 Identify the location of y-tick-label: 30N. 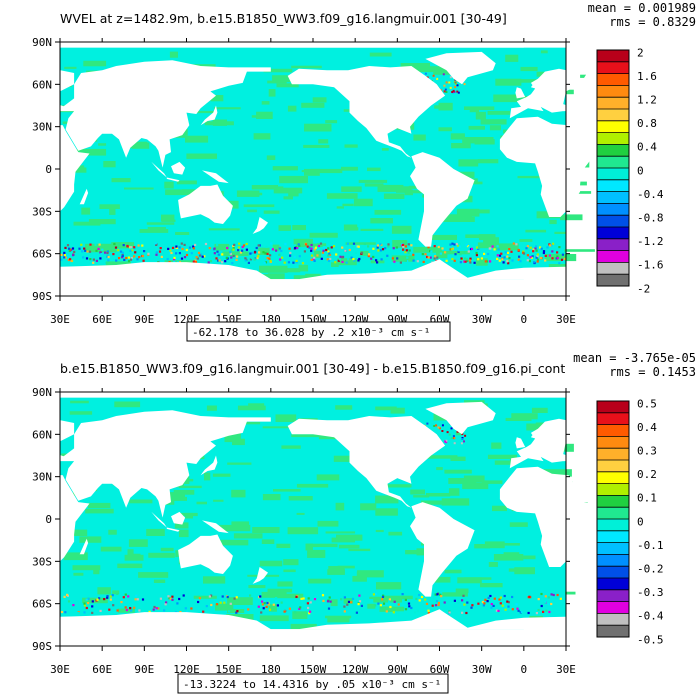
(42, 127).